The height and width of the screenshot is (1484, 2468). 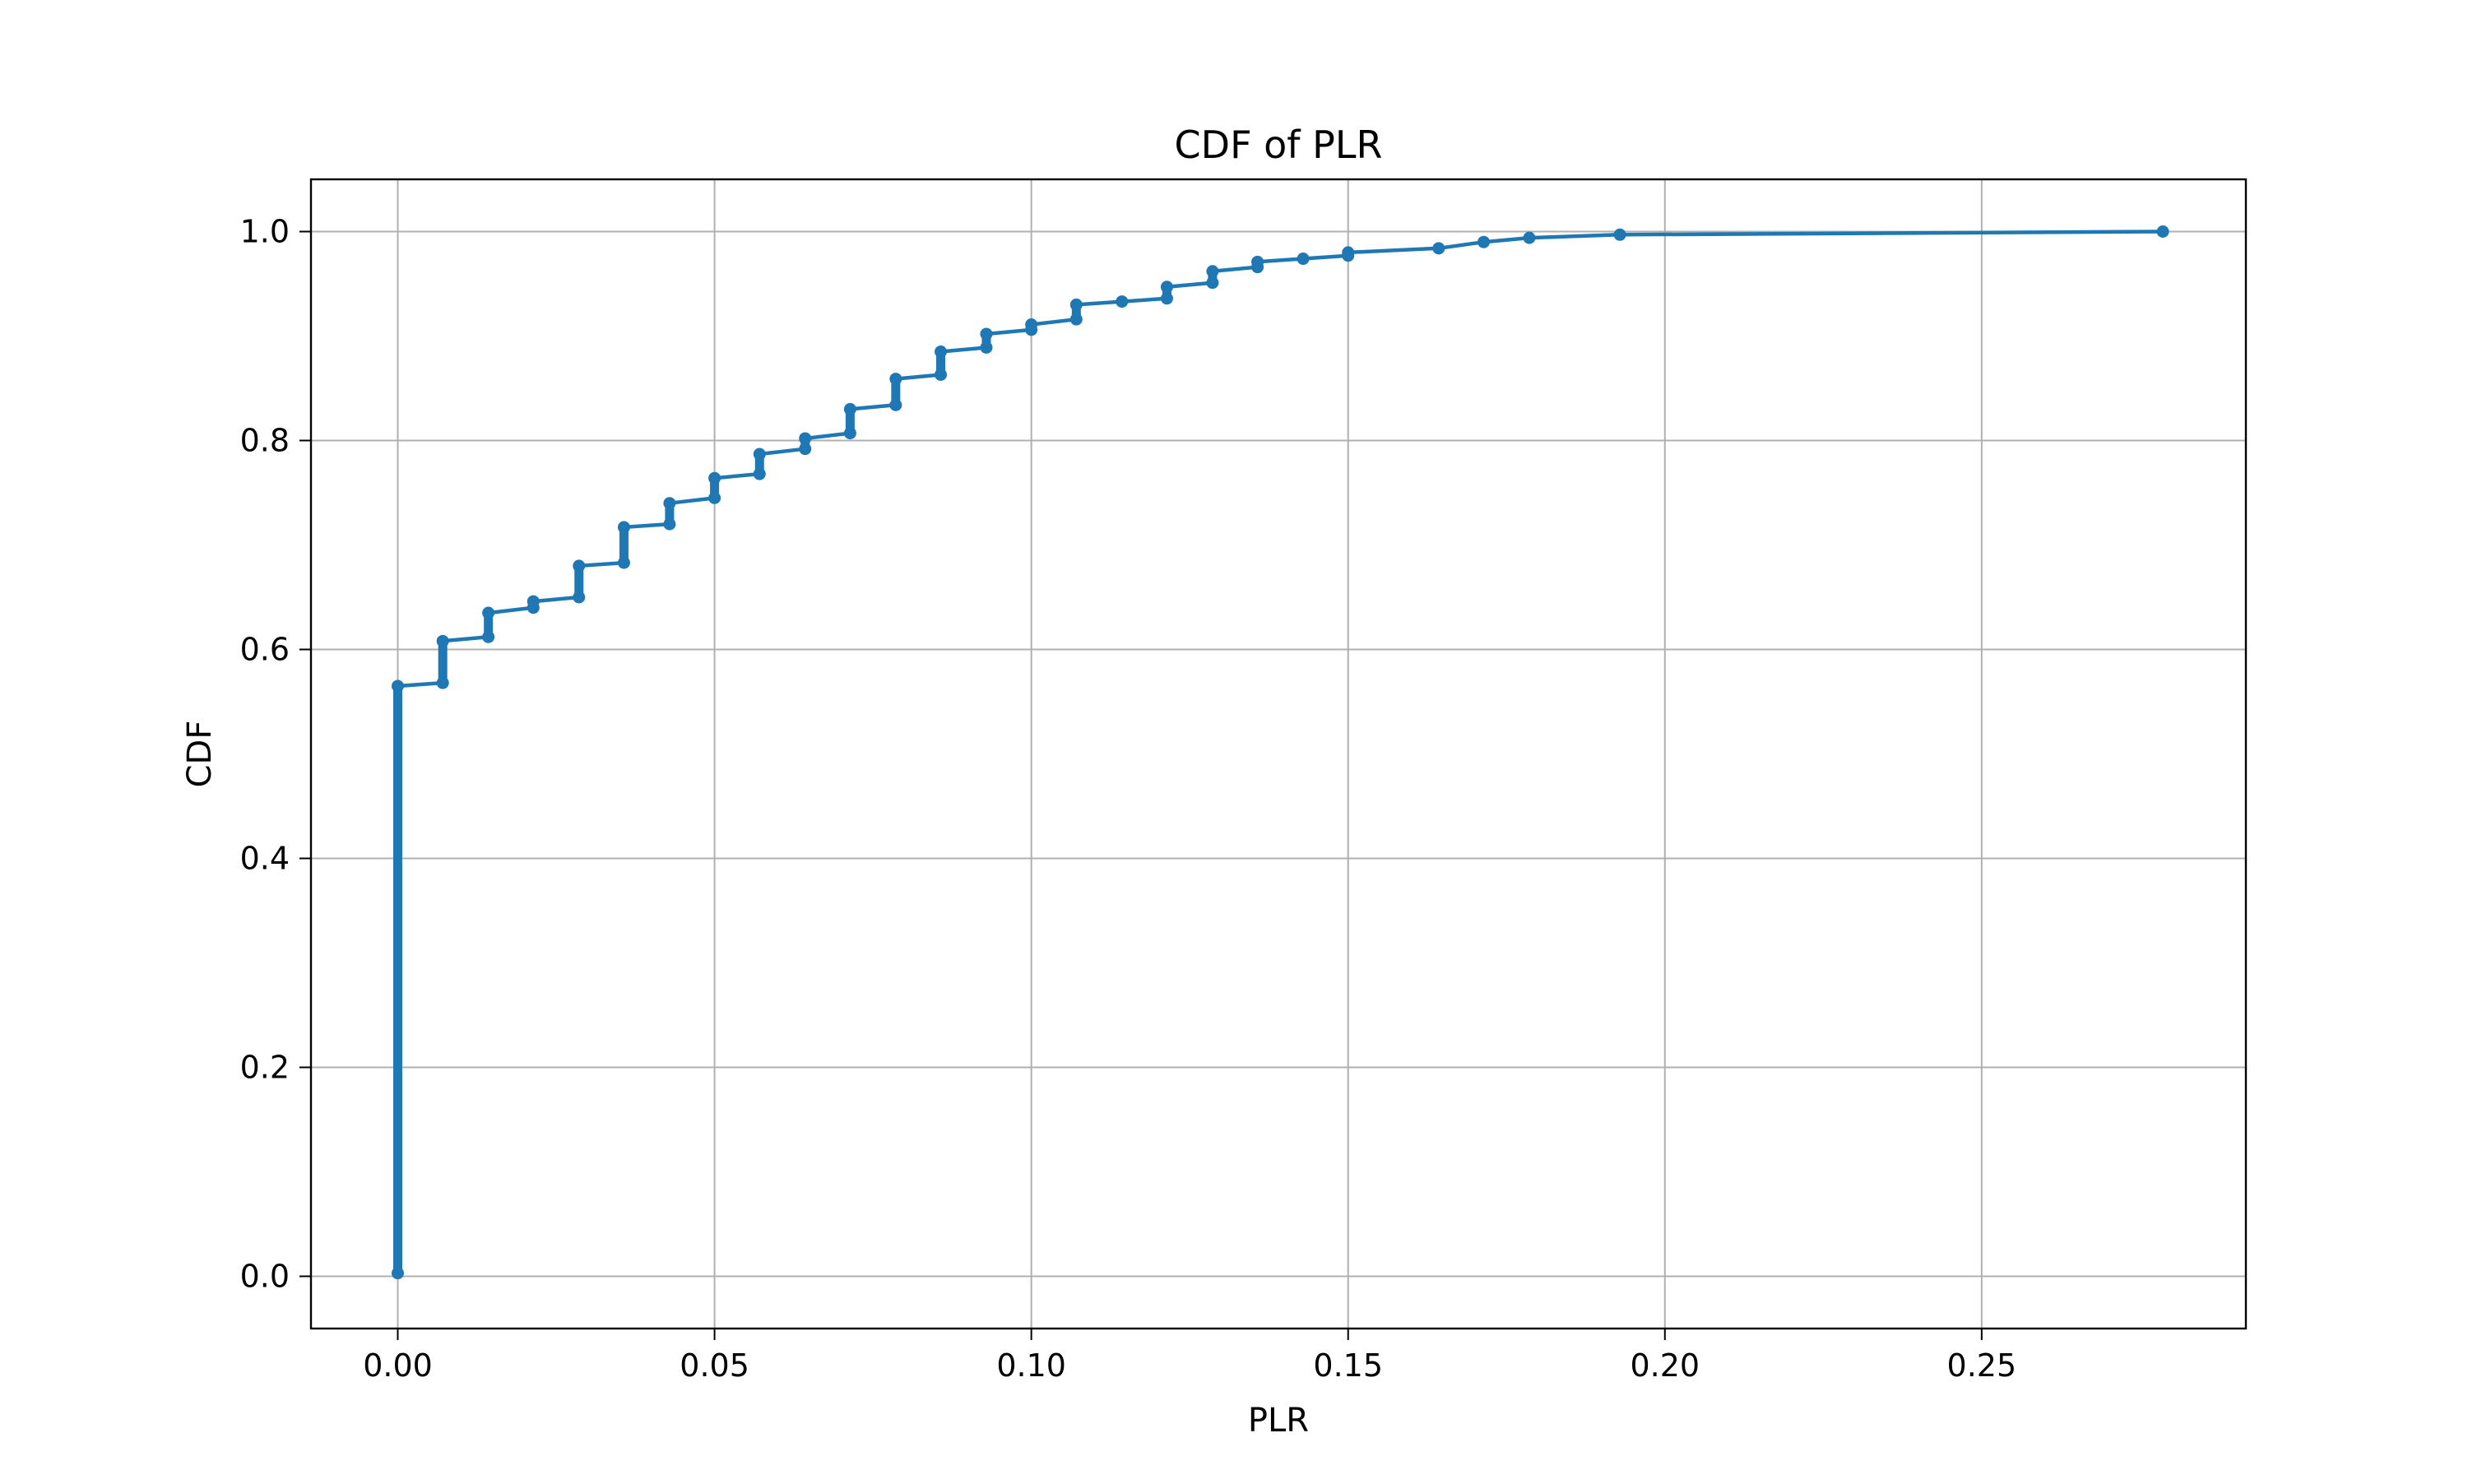 I want to click on x-tick-label: 0.05, so click(x=714, y=1365).